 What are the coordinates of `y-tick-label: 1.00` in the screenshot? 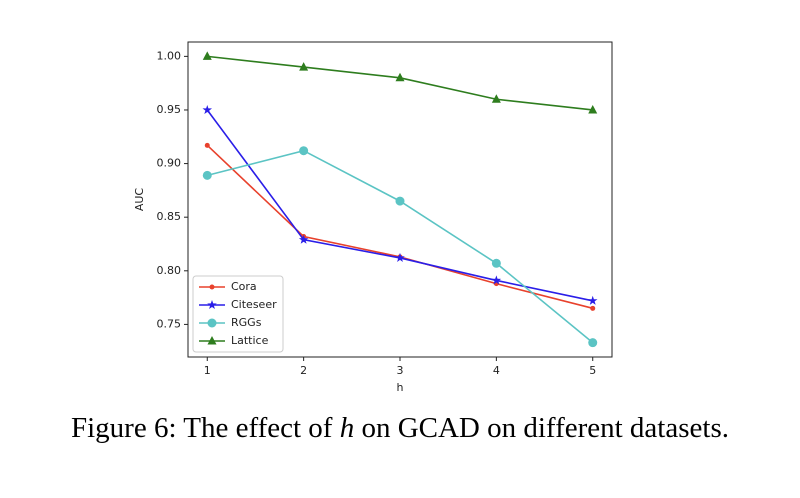 It's located at (169, 55).